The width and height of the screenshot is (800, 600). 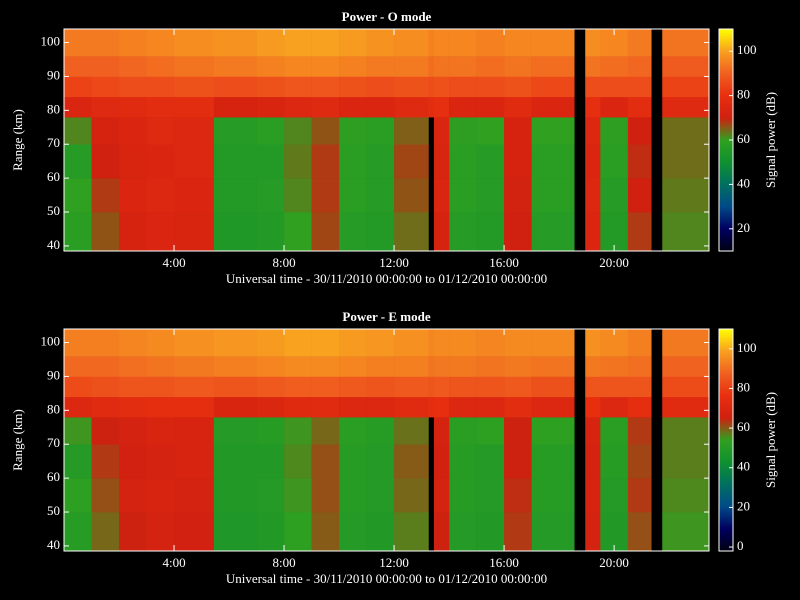 What do you see at coordinates (743, 426) in the screenshot?
I see `colorbar-tick-label: 60` at bounding box center [743, 426].